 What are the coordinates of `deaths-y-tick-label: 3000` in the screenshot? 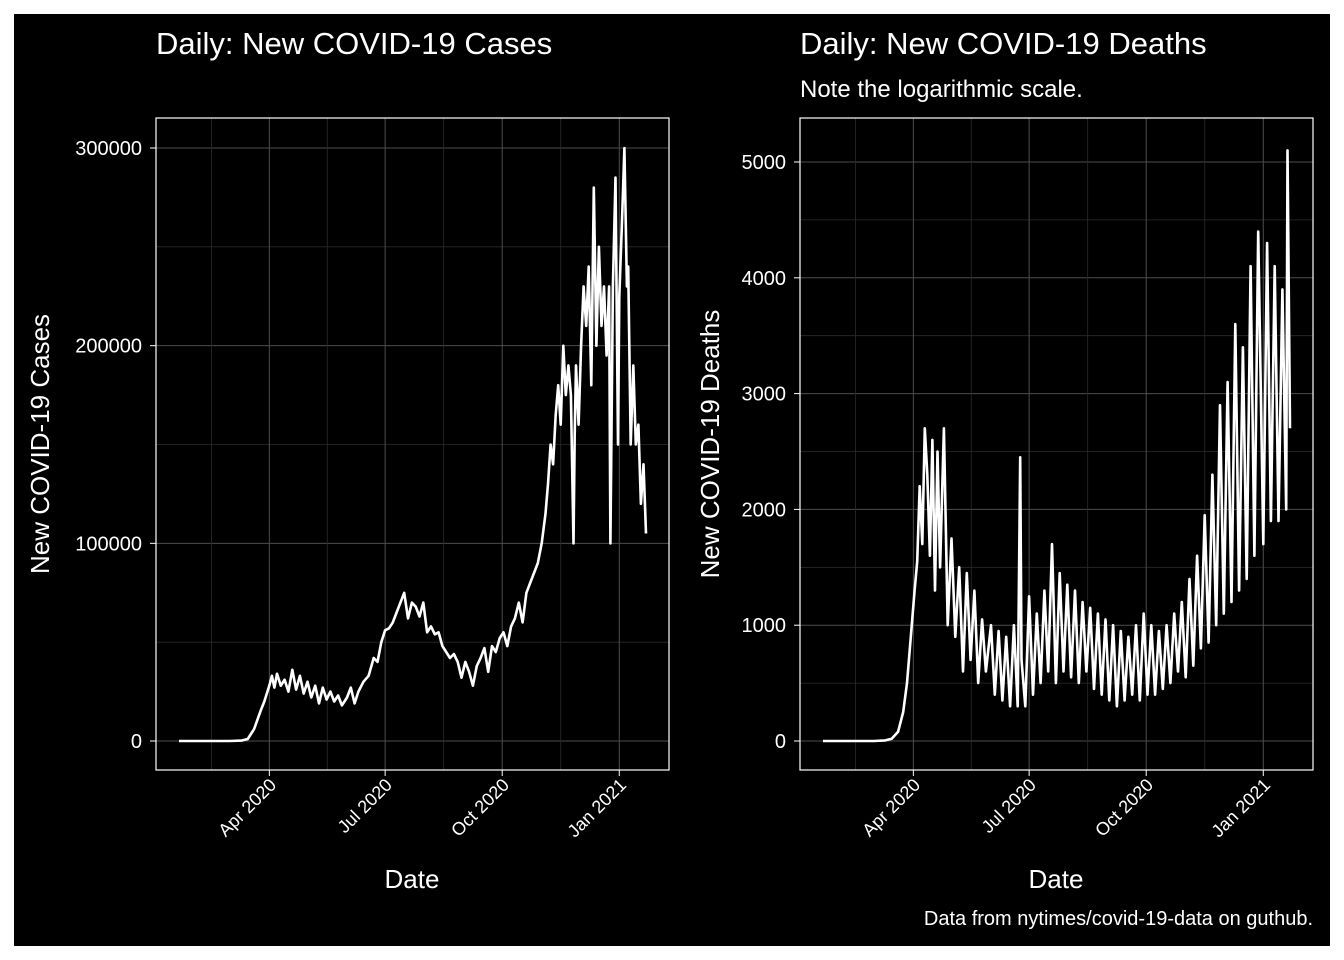 It's located at (764, 395).